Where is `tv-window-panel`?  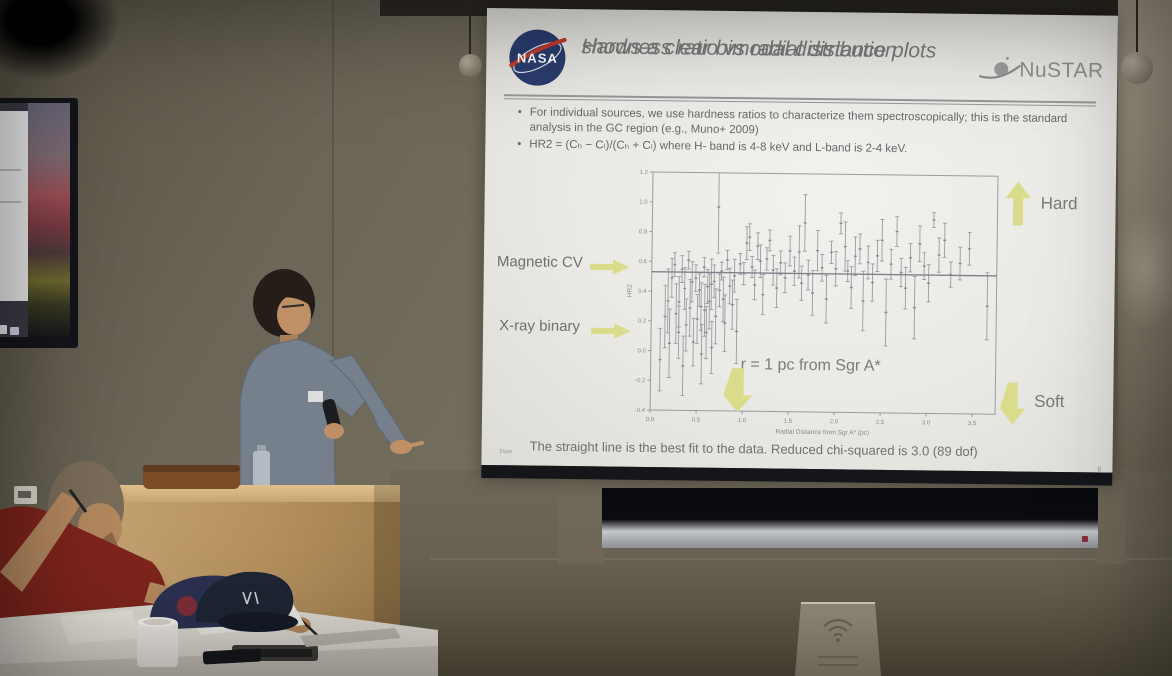 tv-window-panel is located at coordinates (14, 206).